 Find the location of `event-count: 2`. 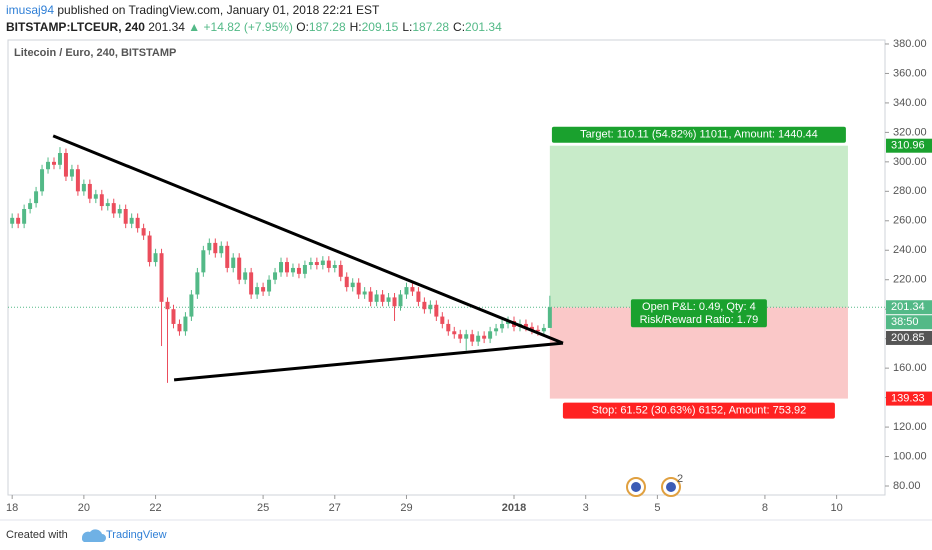

event-count: 2 is located at coordinates (680, 479).